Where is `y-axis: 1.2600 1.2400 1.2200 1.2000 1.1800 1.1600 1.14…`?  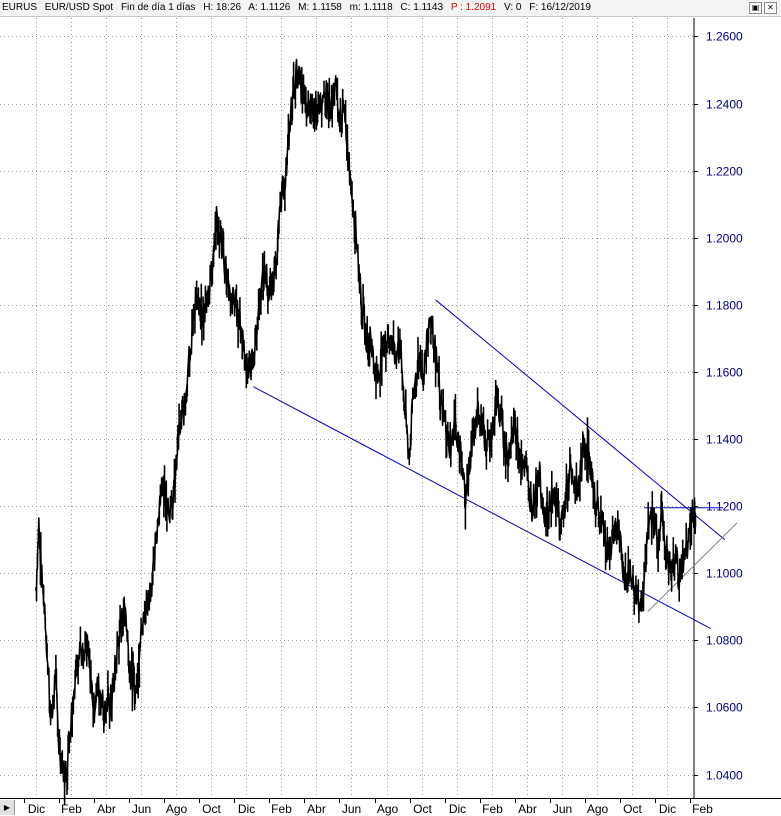
y-axis: 1.2600 1.2400 1.2200 1.2000 1.1800 1.1600 1.14… is located at coordinates (718, 406).